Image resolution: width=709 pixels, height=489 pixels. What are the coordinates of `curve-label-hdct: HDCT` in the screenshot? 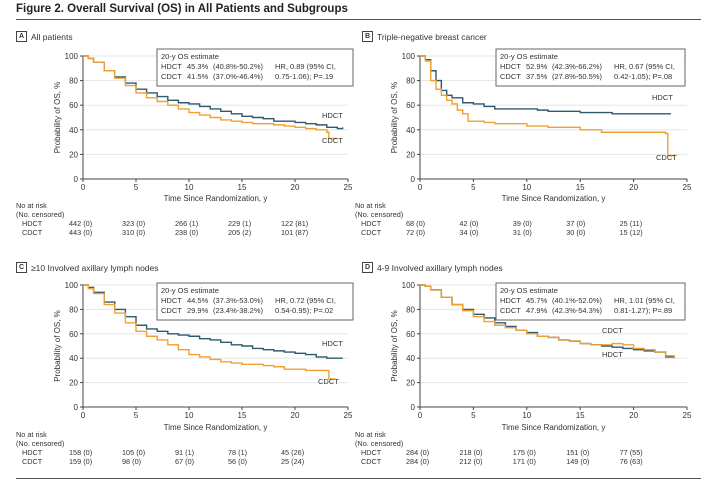 It's located at (662, 97).